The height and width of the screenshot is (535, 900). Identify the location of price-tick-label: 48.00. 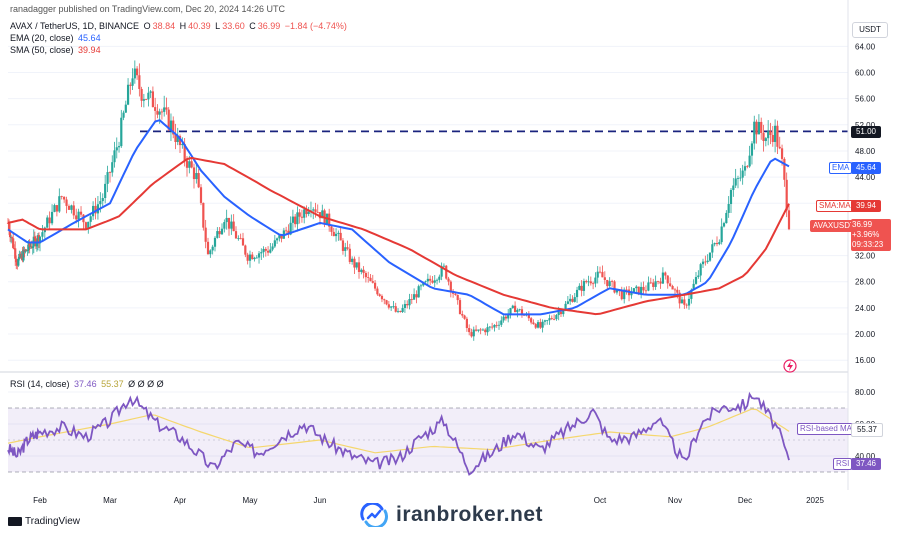
(865, 151).